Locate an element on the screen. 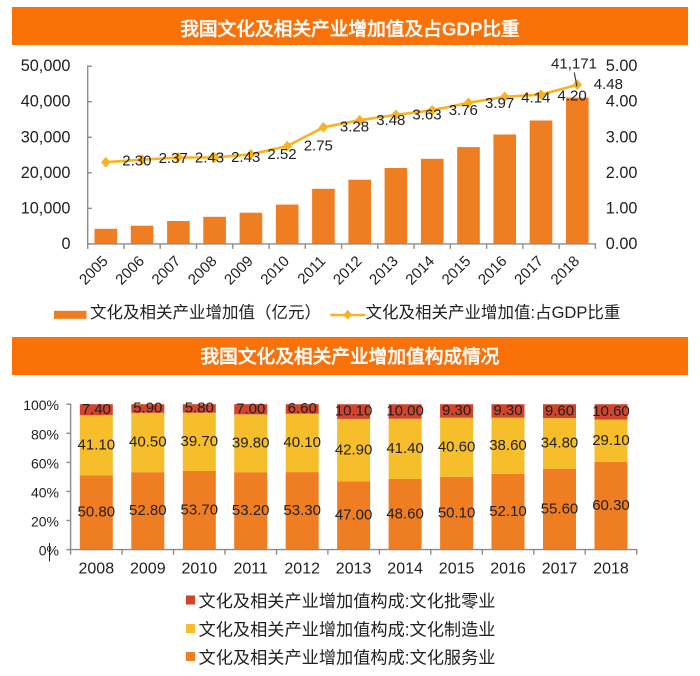  svg-text: 文化及相关产业增加值构成:文化服务业 is located at coordinates (347, 658).